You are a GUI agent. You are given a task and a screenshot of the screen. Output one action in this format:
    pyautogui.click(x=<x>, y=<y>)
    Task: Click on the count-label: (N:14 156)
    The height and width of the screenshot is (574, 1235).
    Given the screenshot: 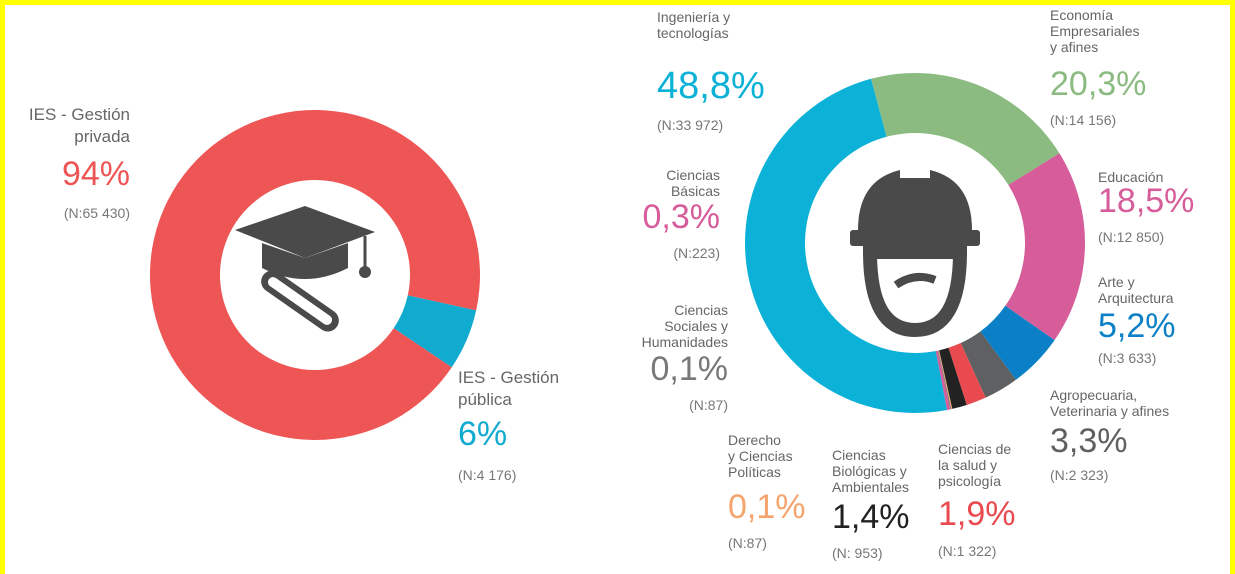 What is the action you would take?
    pyautogui.click(x=1083, y=120)
    